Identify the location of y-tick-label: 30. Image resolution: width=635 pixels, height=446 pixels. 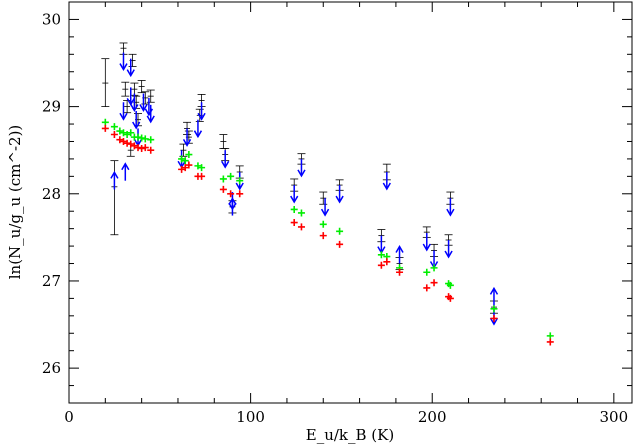
(51, 19).